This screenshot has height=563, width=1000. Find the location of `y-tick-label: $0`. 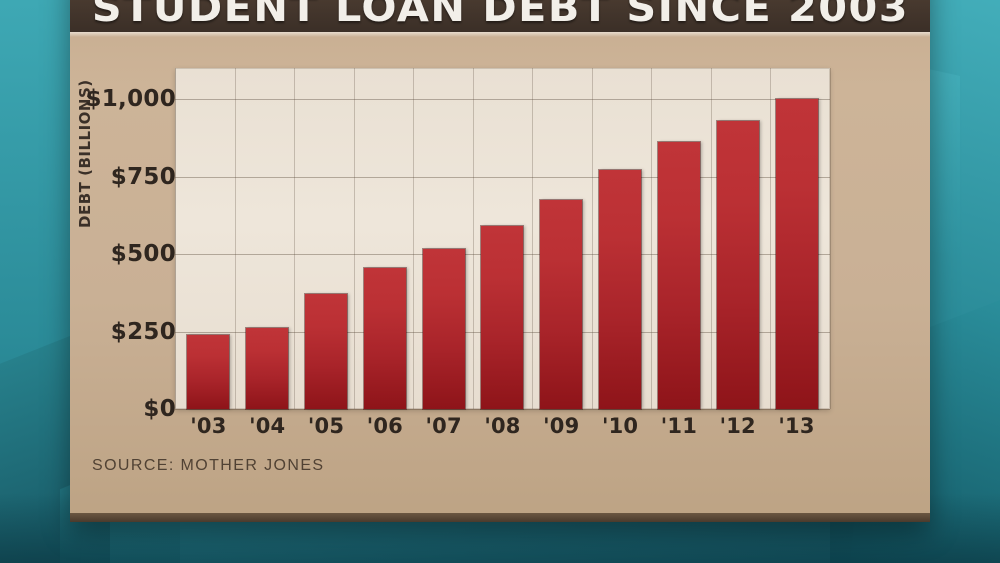

y-tick-label: $0 is located at coordinates (159, 409).